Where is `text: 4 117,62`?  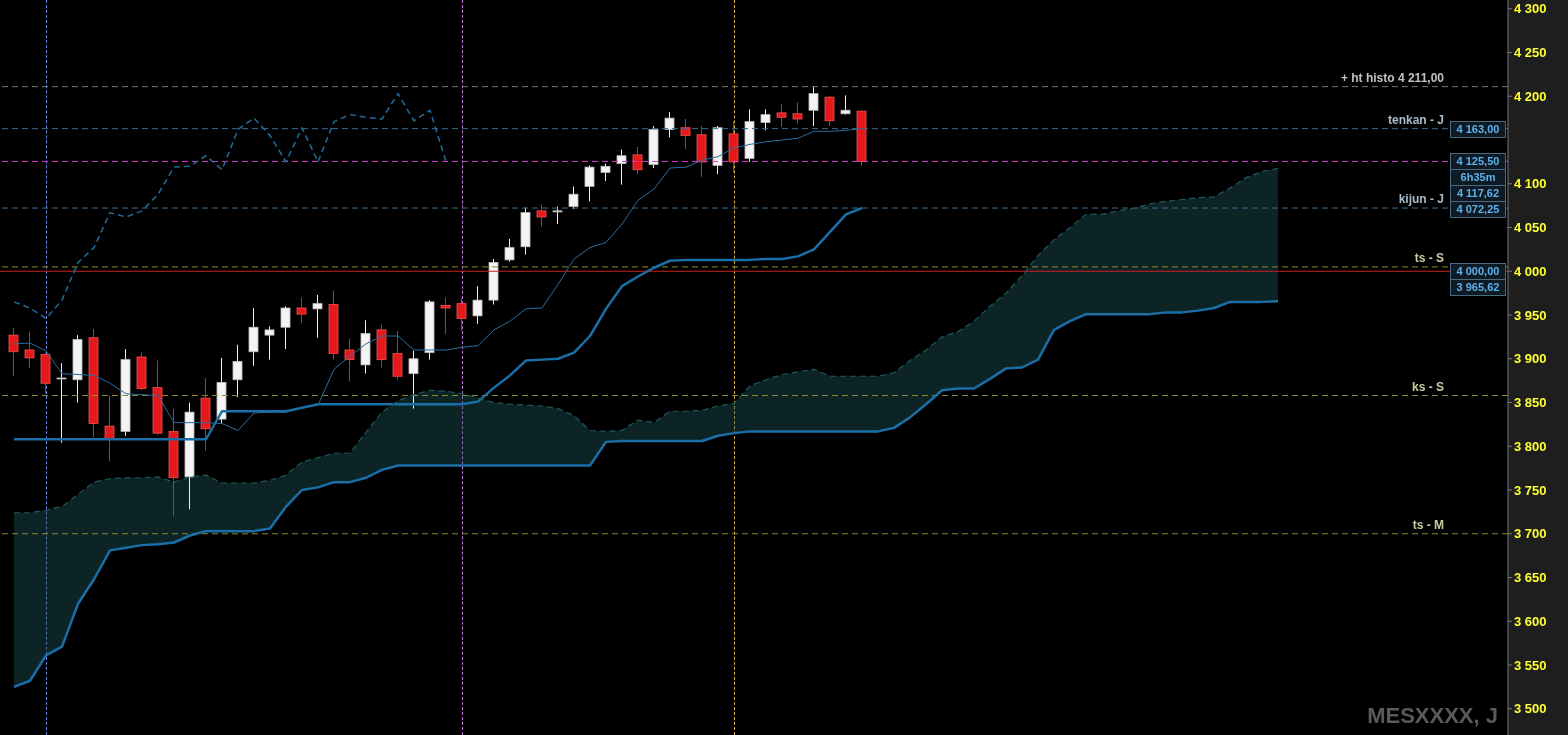
text: 4 117,62 is located at coordinates (1478, 194).